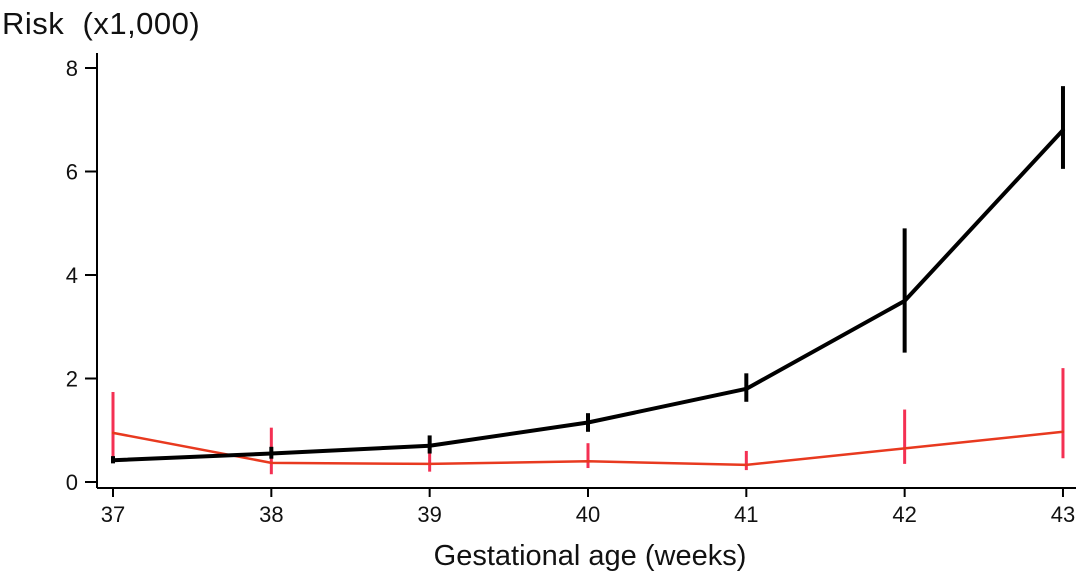 The height and width of the screenshot is (581, 1080). I want to click on x-tick-label: 40, so click(588, 514).